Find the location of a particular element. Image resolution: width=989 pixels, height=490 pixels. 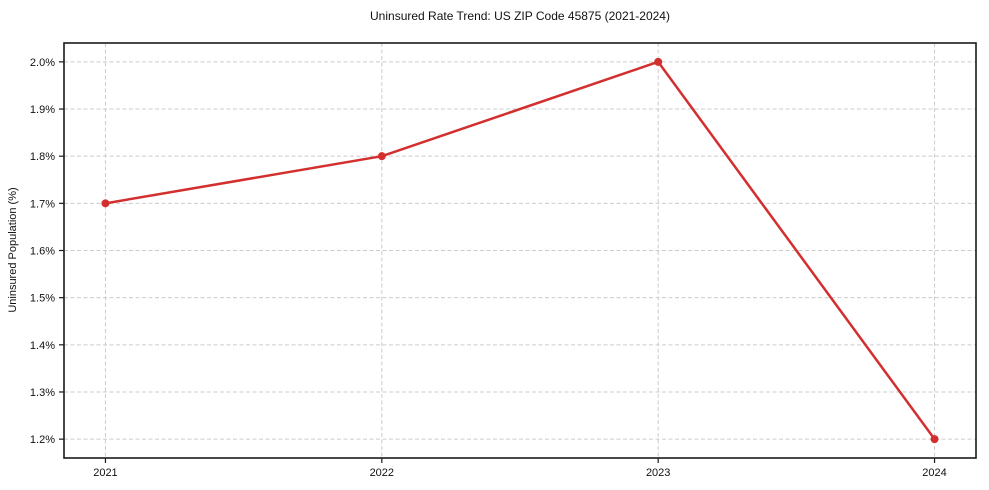

y-tick-label: 1.7% is located at coordinates (42, 204).